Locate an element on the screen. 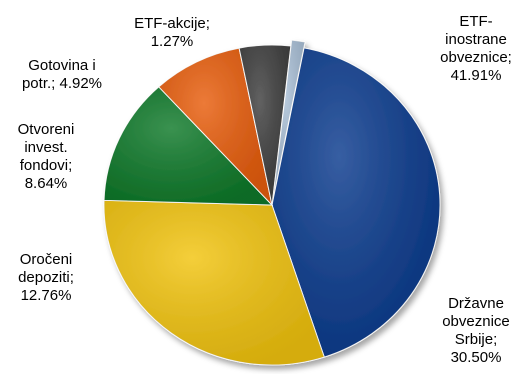 The width and height of the screenshot is (529, 374). slice-label-line: Državne is located at coordinates (476, 303).